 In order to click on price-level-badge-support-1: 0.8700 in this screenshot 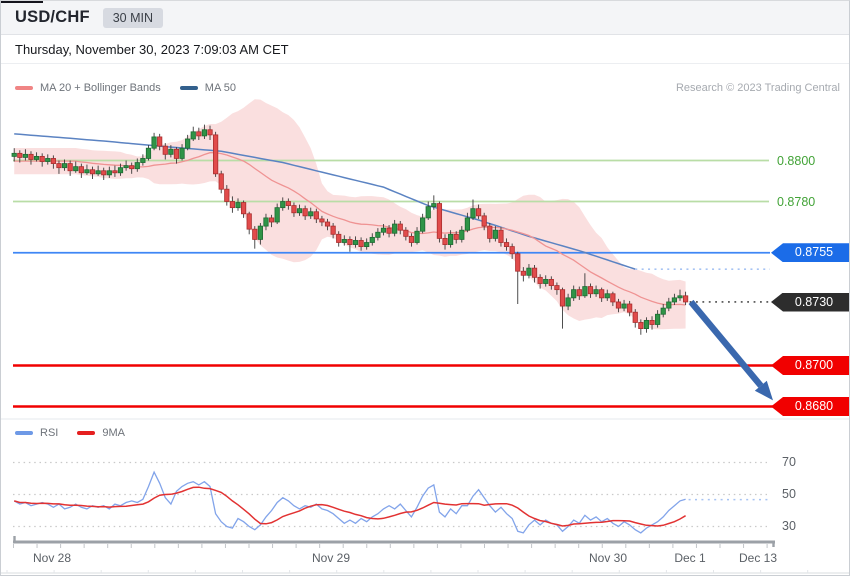, I will do `click(810, 365)`.